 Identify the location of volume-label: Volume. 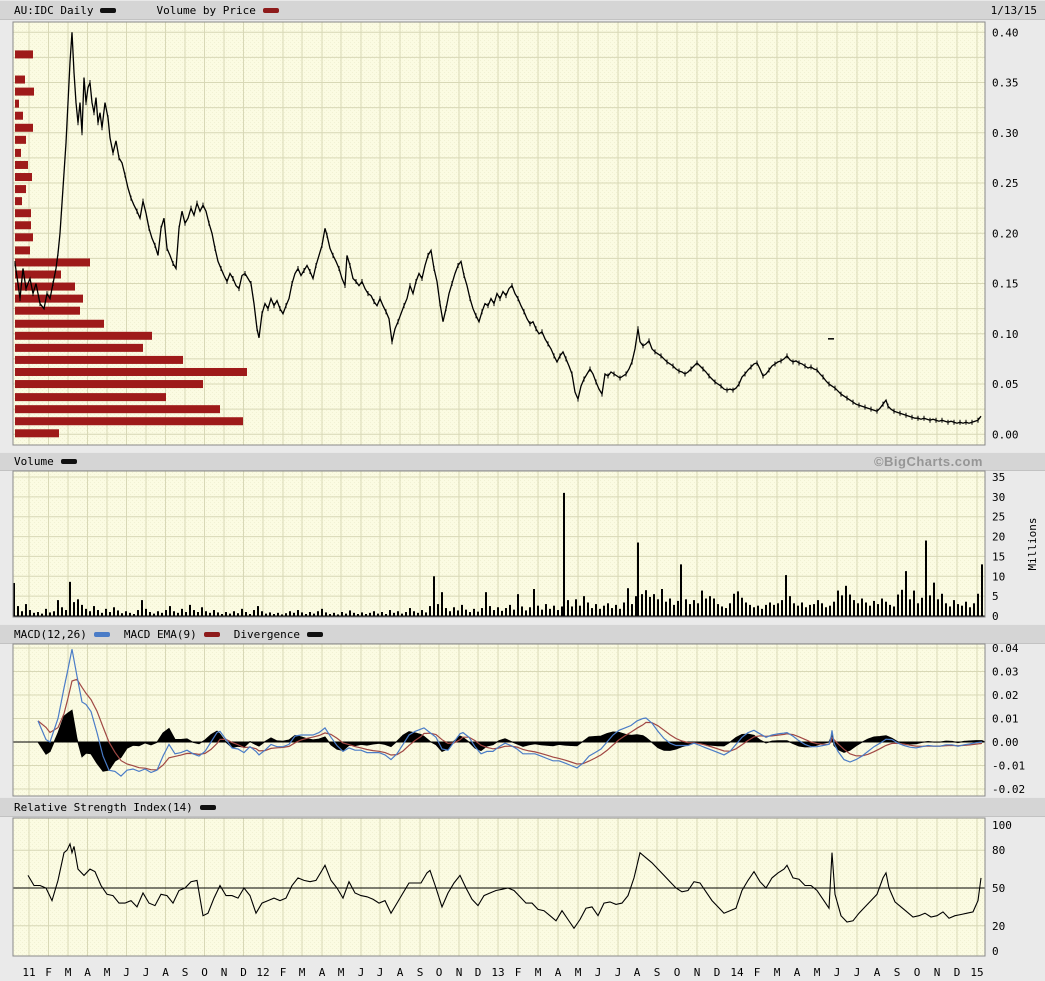
(34, 461).